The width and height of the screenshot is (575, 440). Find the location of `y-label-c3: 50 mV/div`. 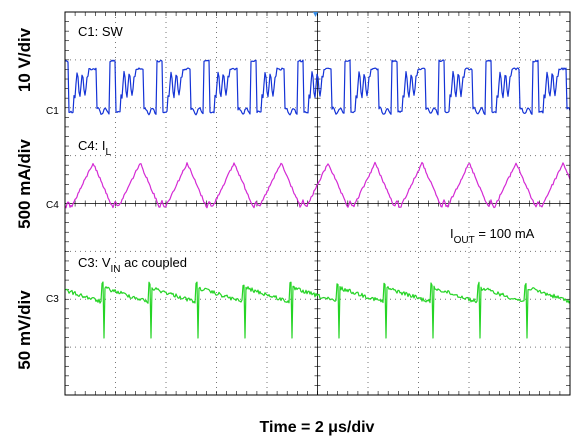

y-label-c3: 50 mV/div is located at coordinates (24, 330).